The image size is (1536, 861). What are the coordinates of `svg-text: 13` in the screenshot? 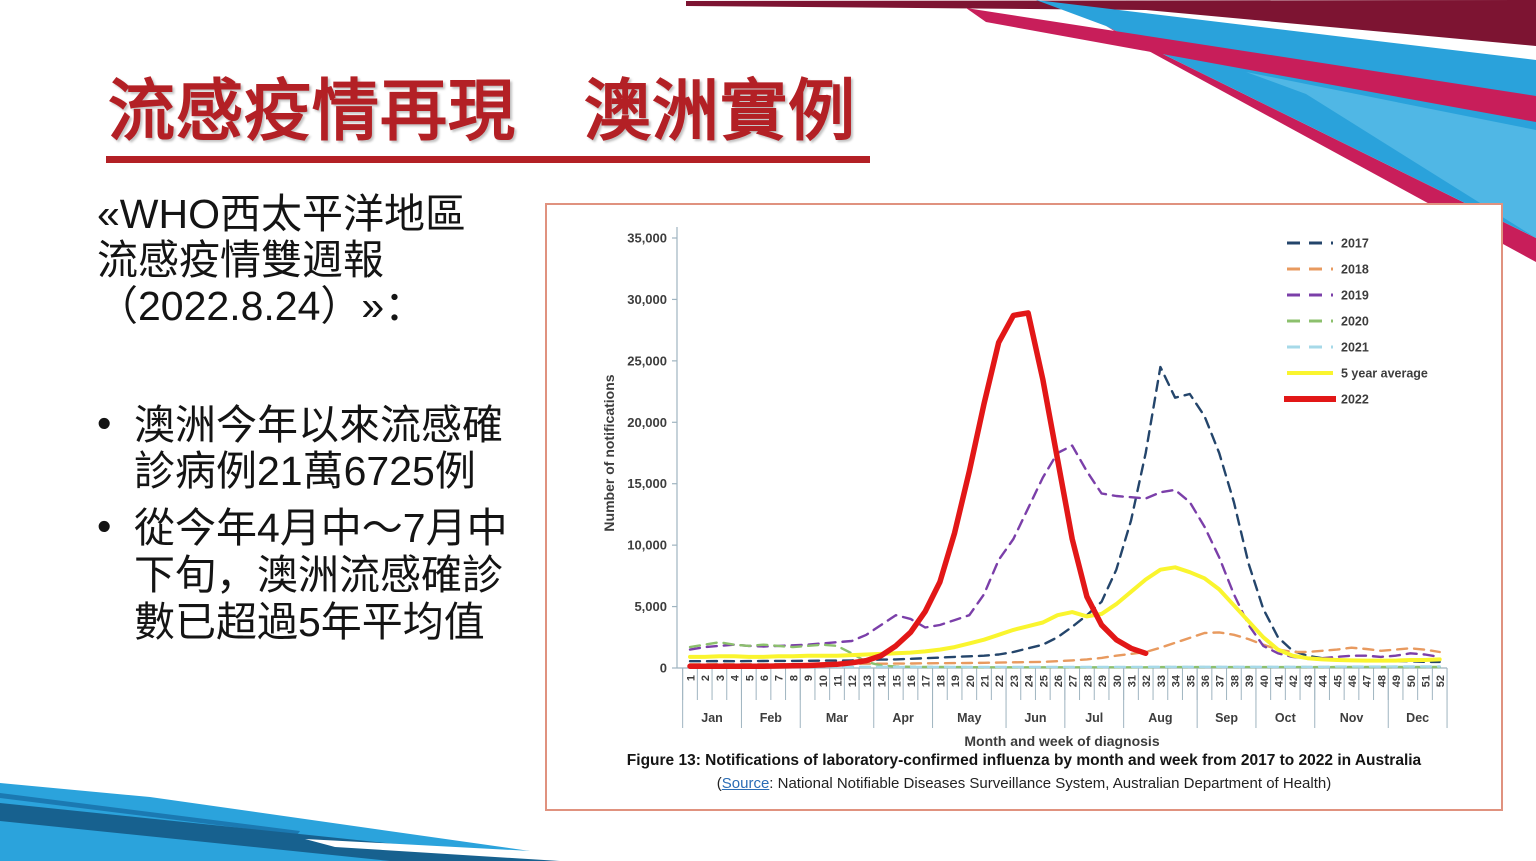 It's located at (868, 681).